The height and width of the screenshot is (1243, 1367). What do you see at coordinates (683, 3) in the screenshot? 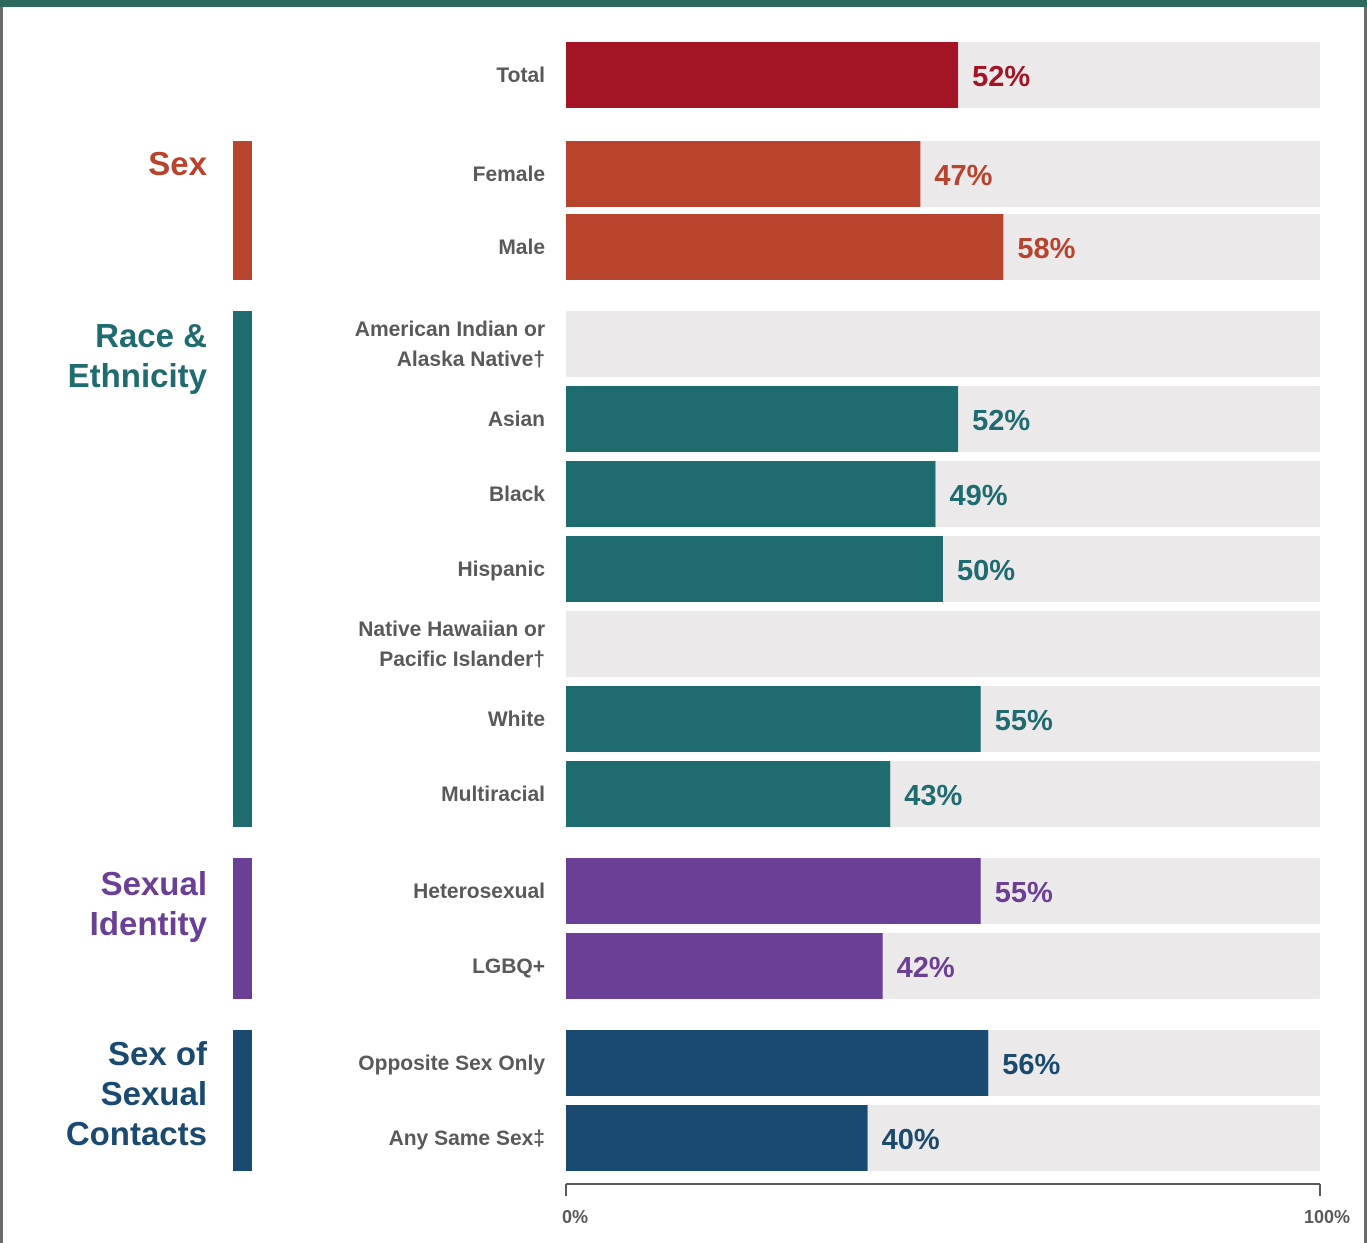
I see `top-accent-bar` at bounding box center [683, 3].